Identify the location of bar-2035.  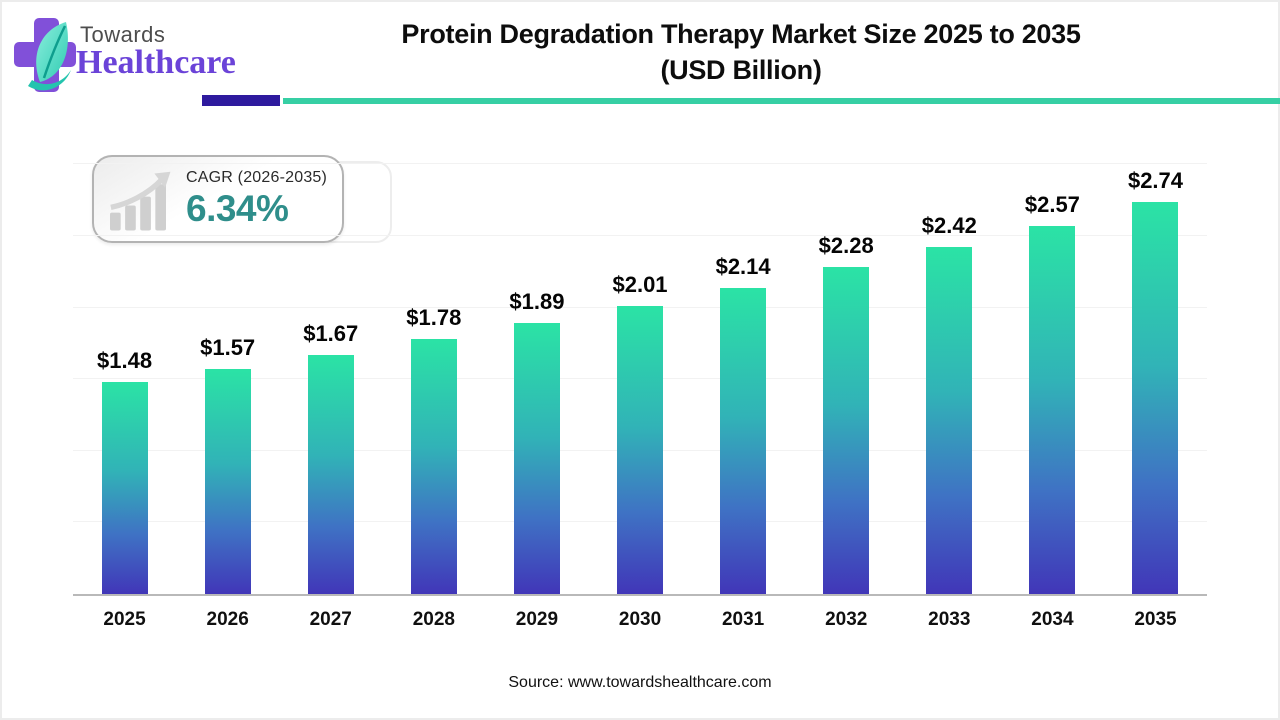
(1155, 397).